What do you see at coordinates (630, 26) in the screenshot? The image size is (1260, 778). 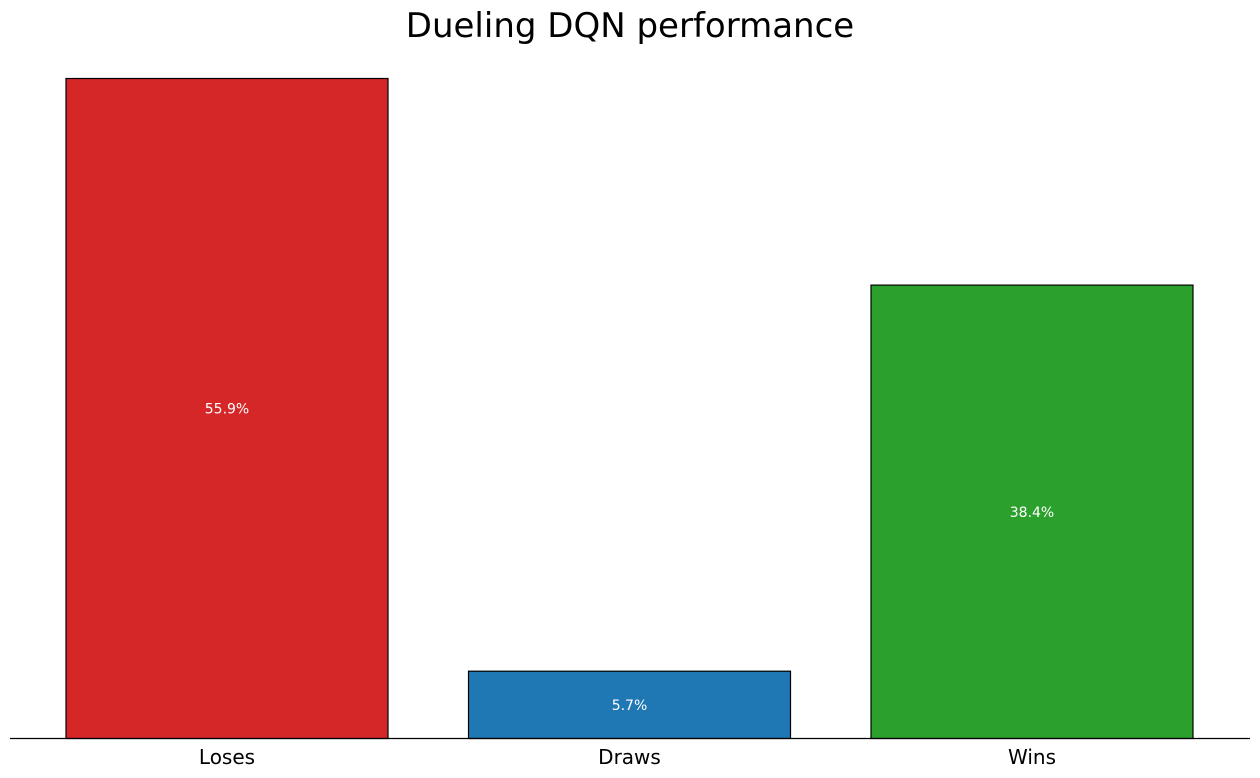 I see `chart-title: Dueling DQN performance` at bounding box center [630, 26].